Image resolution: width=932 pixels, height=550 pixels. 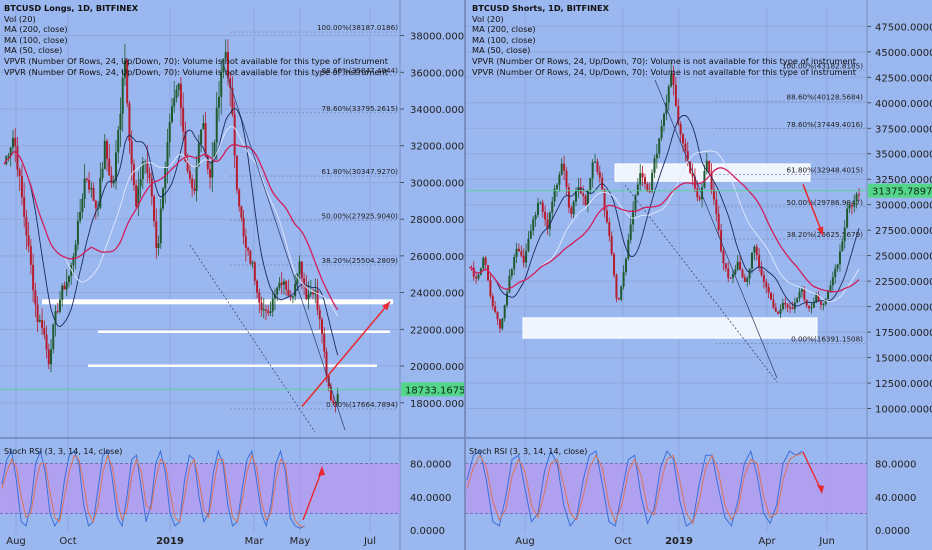 I want to click on shorts-ma-200-line, so click(x=664, y=230).